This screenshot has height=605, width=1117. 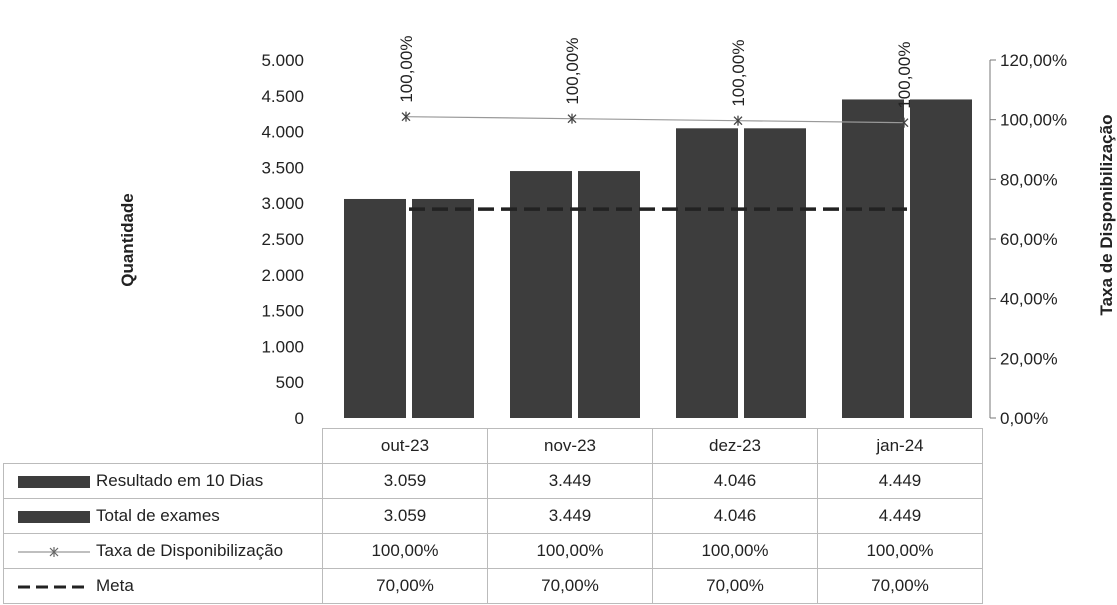 What do you see at coordinates (1033, 120) in the screenshot?
I see `y2-tick-label: 100,00%` at bounding box center [1033, 120].